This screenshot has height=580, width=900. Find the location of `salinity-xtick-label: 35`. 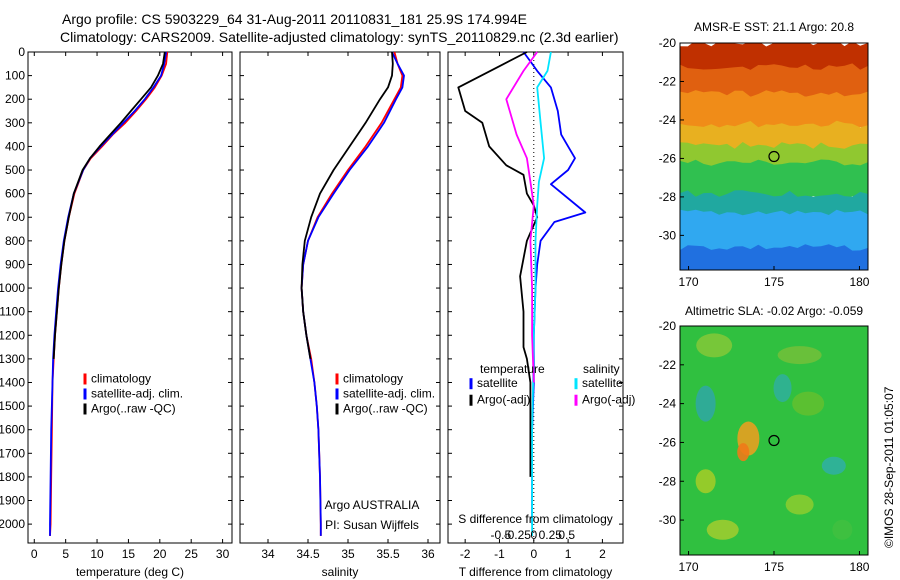

salinity-xtick-label: 35 is located at coordinates (348, 554).